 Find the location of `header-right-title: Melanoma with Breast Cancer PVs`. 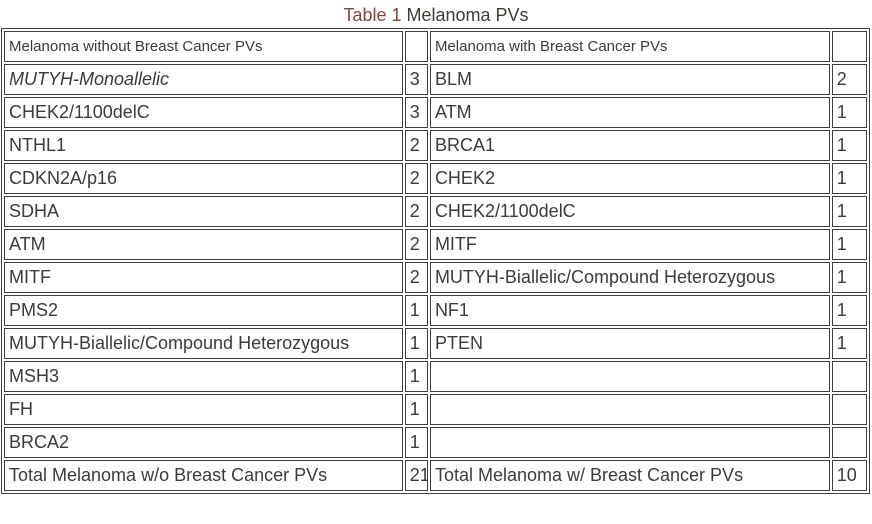

header-right-title: Melanoma with Breast Cancer PVs is located at coordinates (629, 46).